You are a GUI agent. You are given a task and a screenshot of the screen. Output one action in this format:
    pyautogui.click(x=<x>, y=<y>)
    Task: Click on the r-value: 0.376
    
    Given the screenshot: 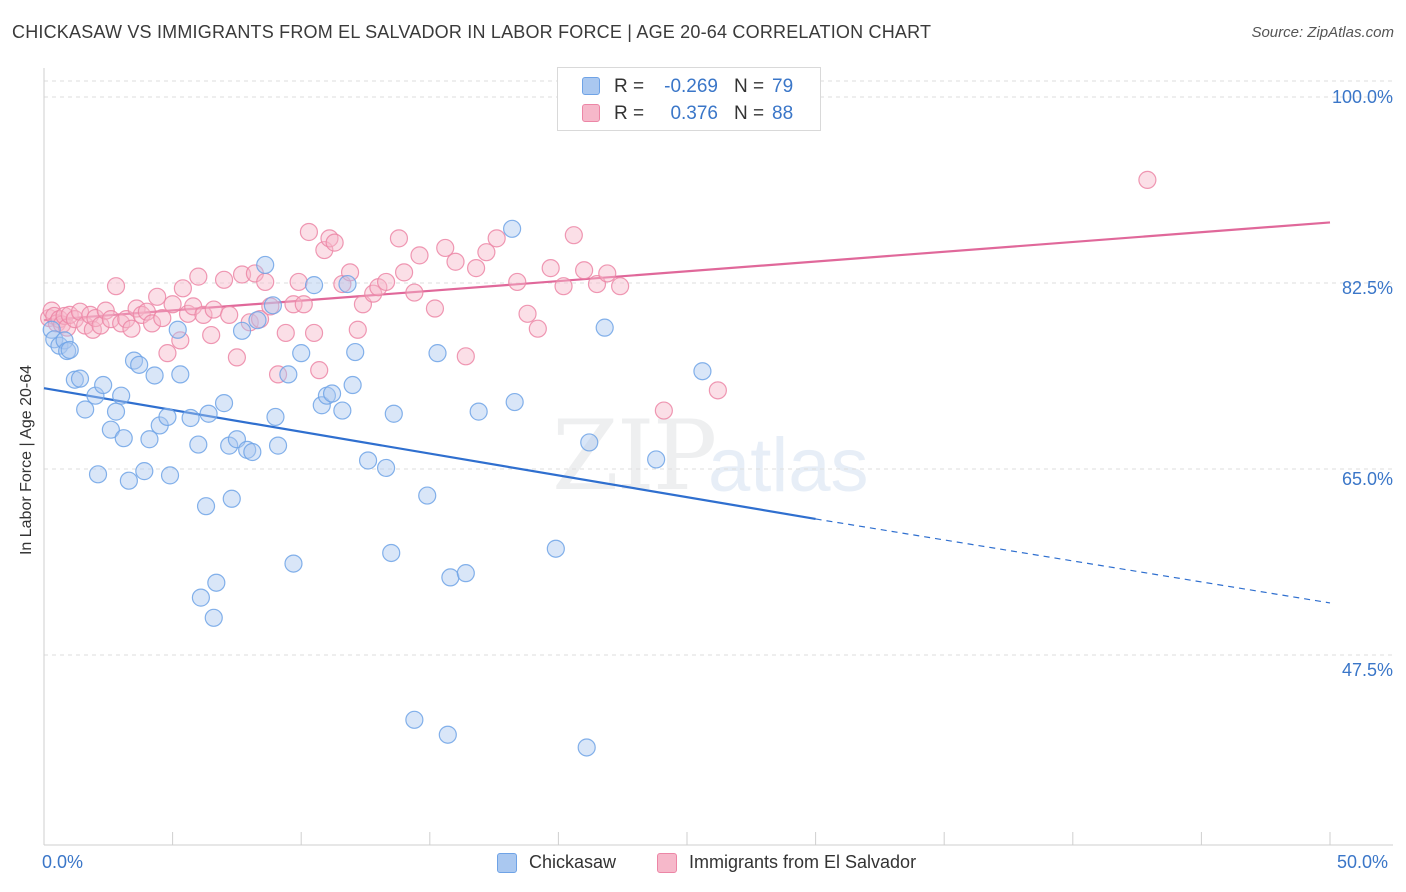 What is the action you would take?
    pyautogui.click(x=694, y=113)
    